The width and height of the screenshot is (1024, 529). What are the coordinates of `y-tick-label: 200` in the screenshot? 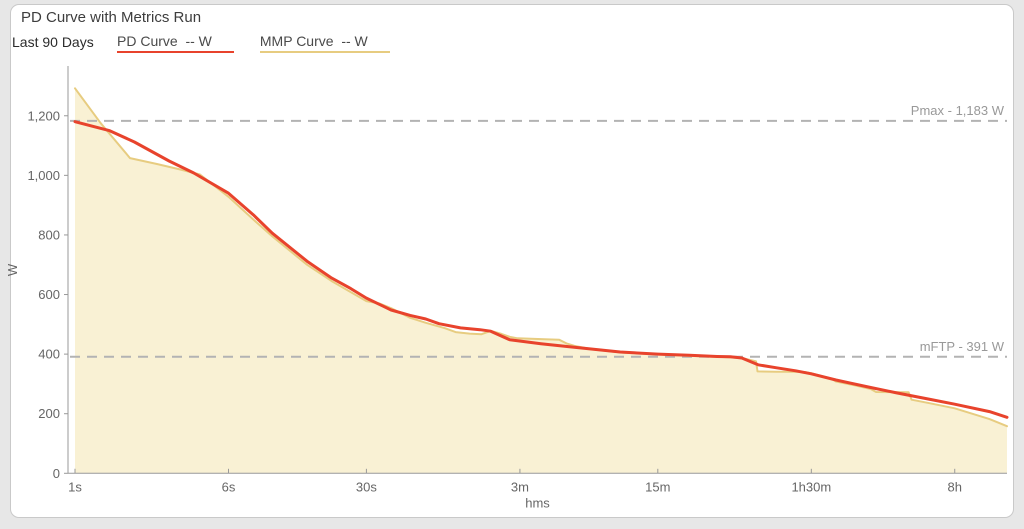 It's located at (49, 413).